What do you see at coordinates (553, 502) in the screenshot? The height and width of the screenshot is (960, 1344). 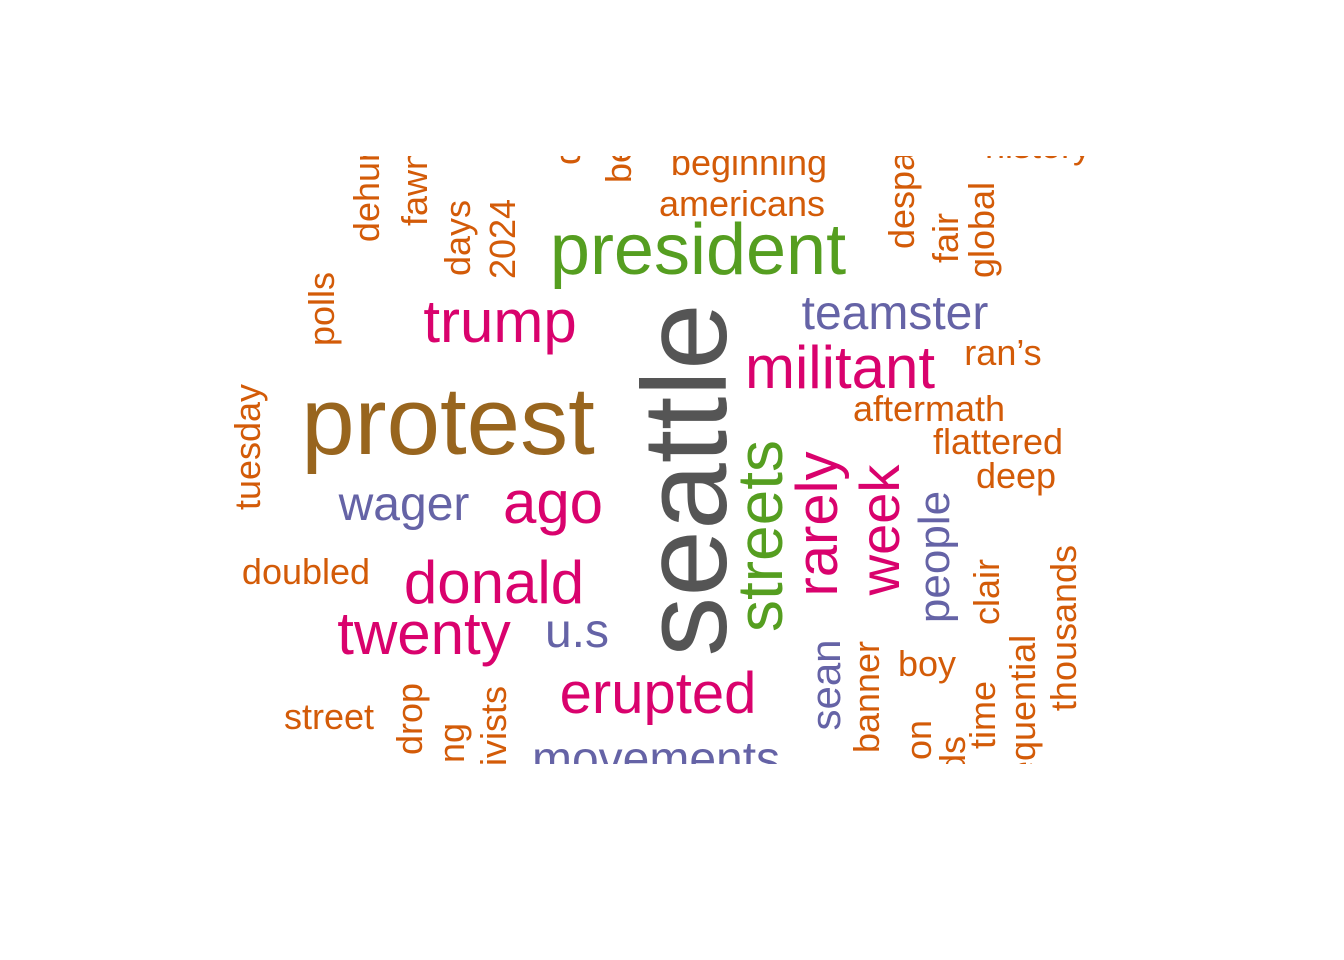 I see `word-ago: ago` at bounding box center [553, 502].